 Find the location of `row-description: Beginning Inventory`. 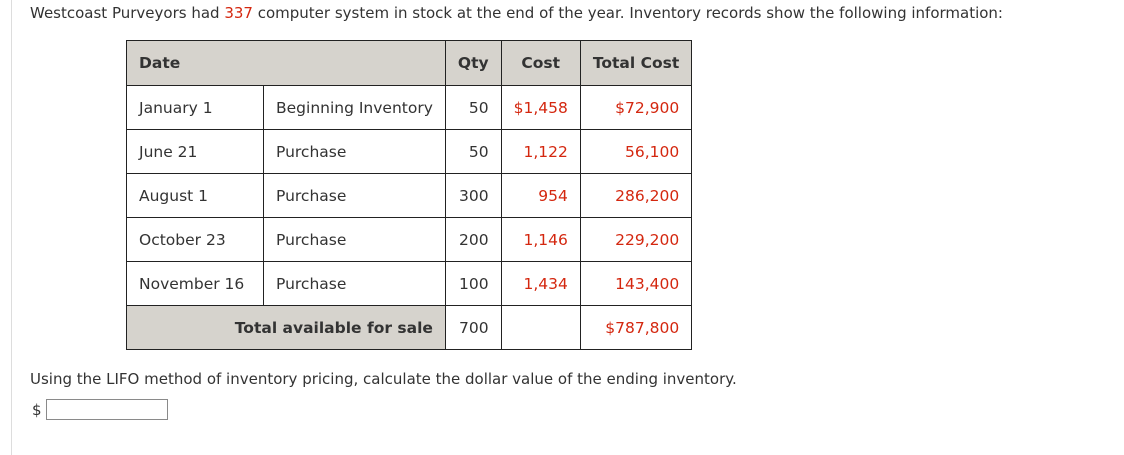

row-description: Beginning Inventory is located at coordinates (354, 107).